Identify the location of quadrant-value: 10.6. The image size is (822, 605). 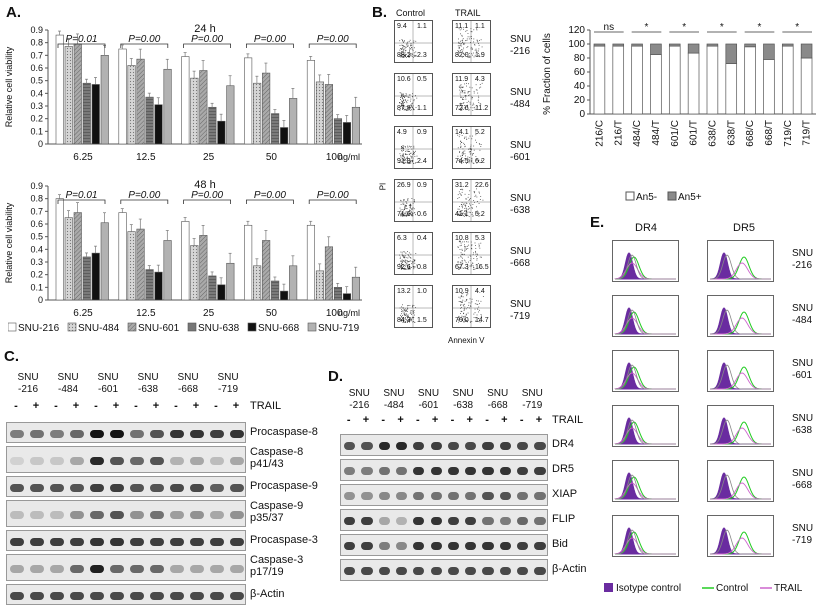
(404, 79).